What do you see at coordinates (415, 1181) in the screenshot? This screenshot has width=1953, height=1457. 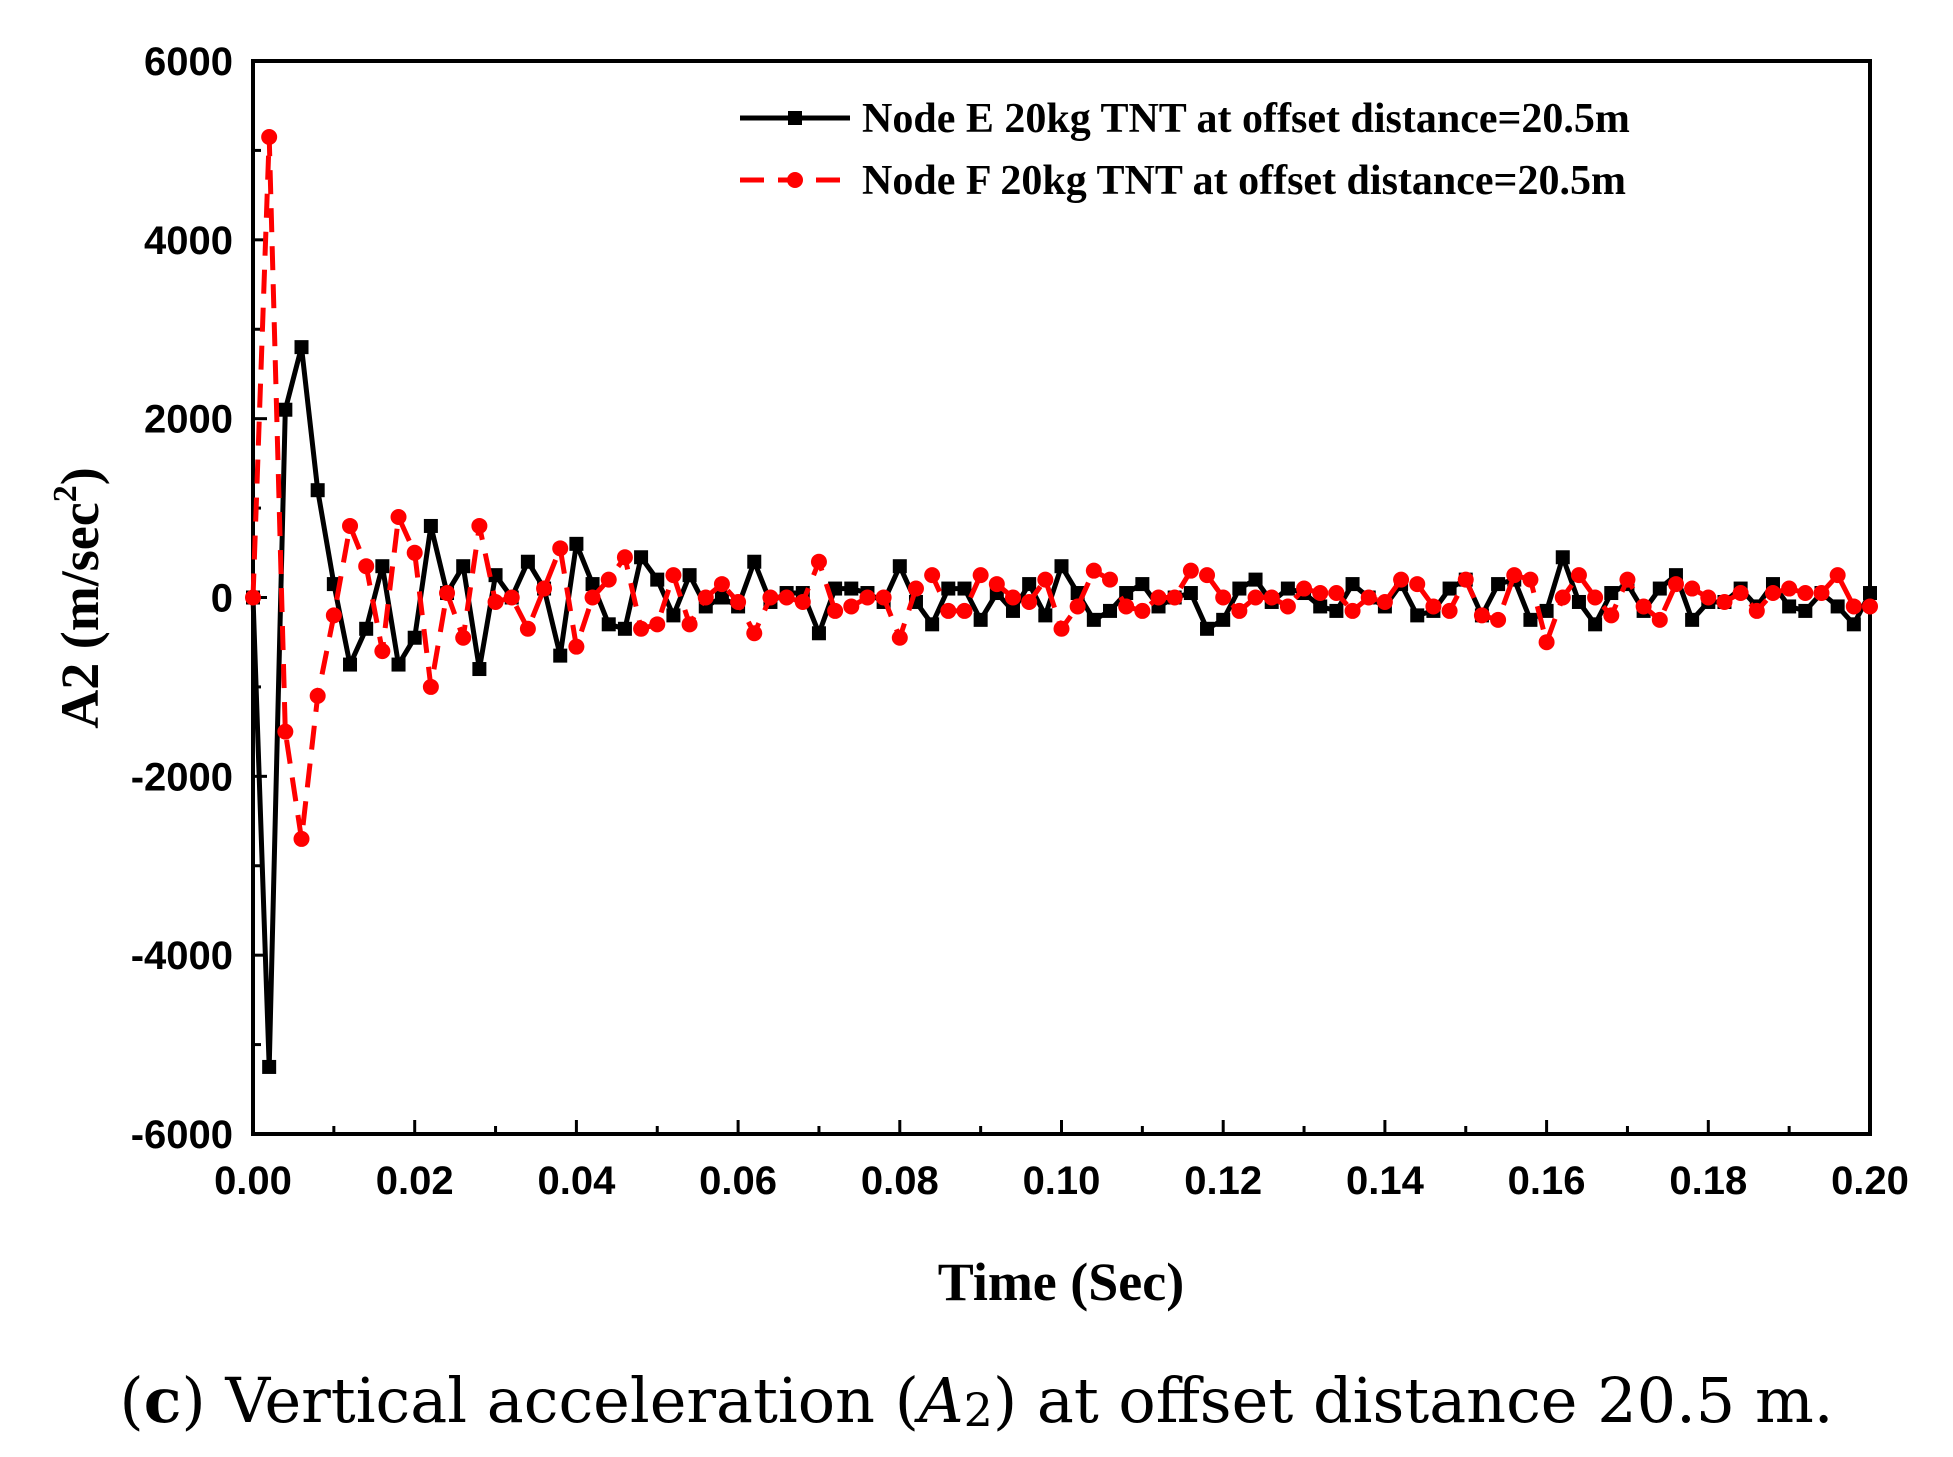 I see `x-tick-label: 0.02` at bounding box center [415, 1181].